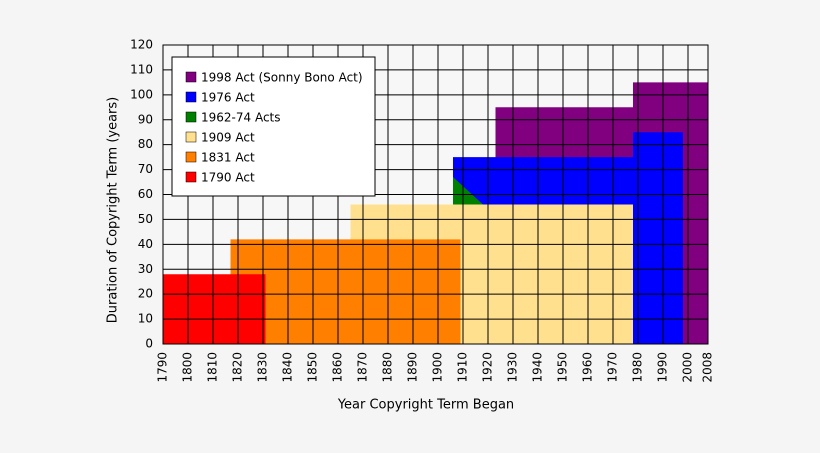 The width and height of the screenshot is (820, 453). Describe the element at coordinates (513, 367) in the screenshot. I see `x-tick-label: 1930` at that location.